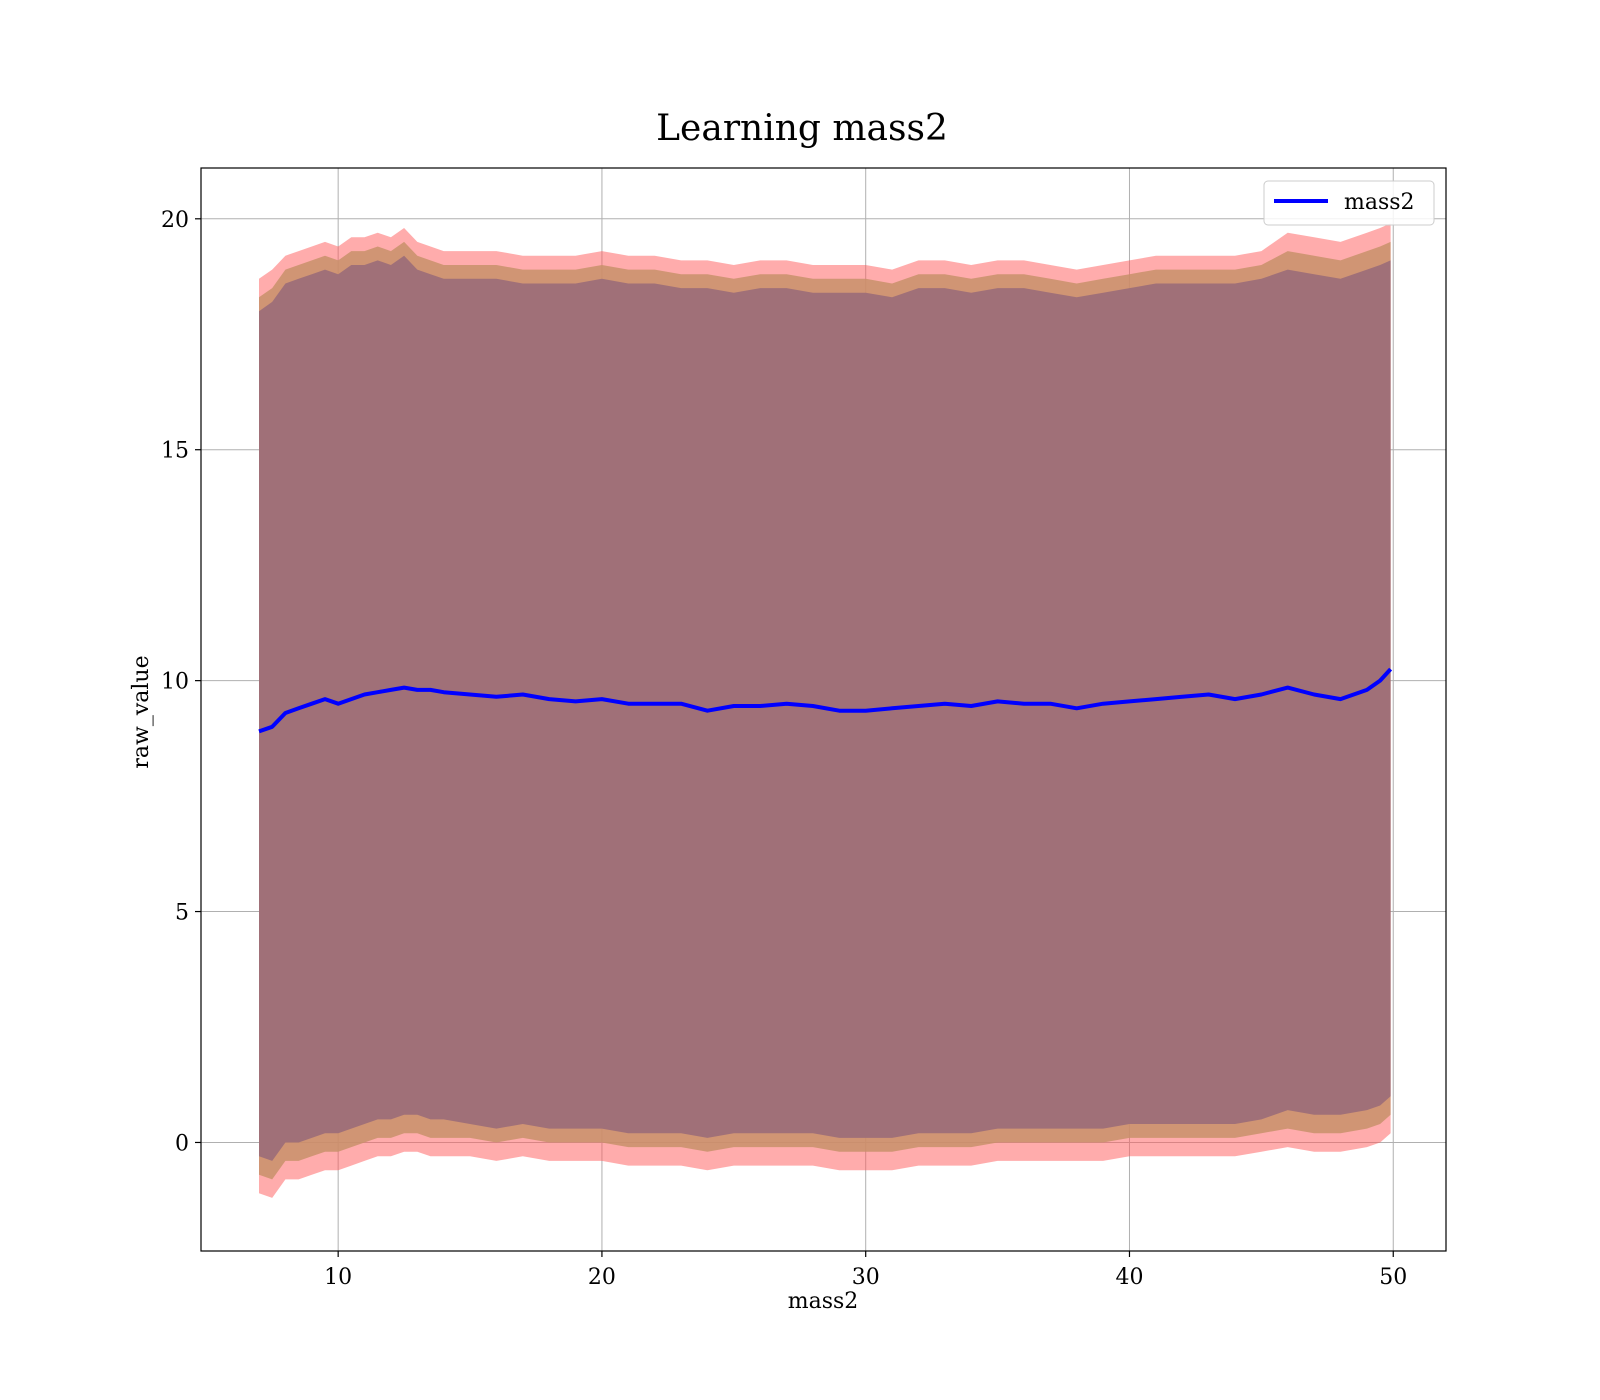  I want to click on y-tick-label: 0, so click(182, 1143).